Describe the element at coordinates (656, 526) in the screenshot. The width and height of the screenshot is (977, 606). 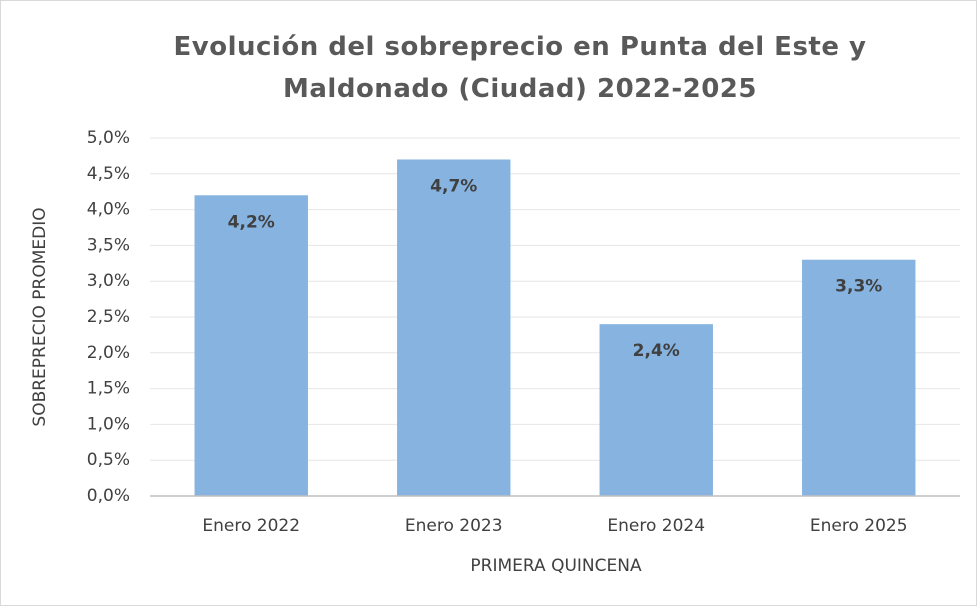
I see `x-tick-label: Enero 2024` at that location.